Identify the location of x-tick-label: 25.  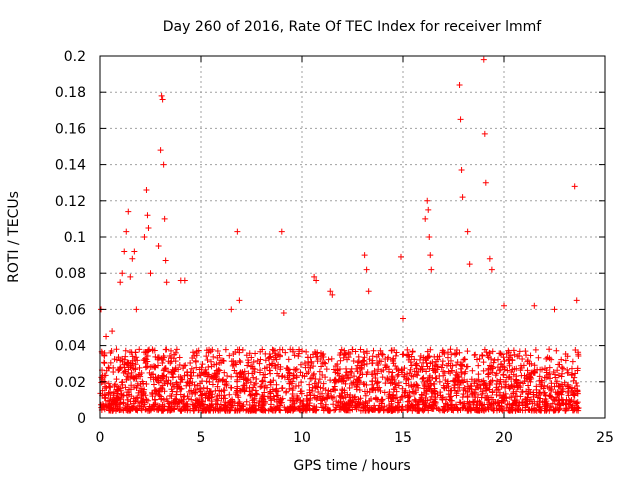
(605, 438).